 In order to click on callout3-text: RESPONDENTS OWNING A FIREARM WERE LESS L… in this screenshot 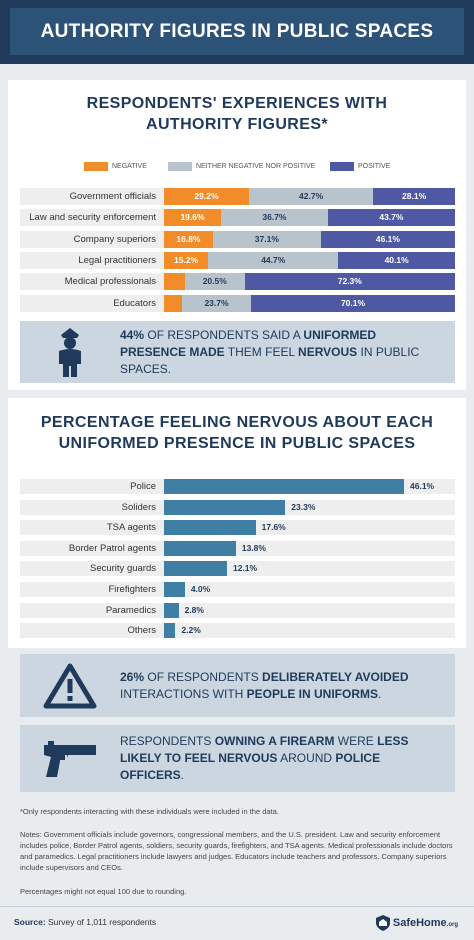, I will do `click(280, 758)`.